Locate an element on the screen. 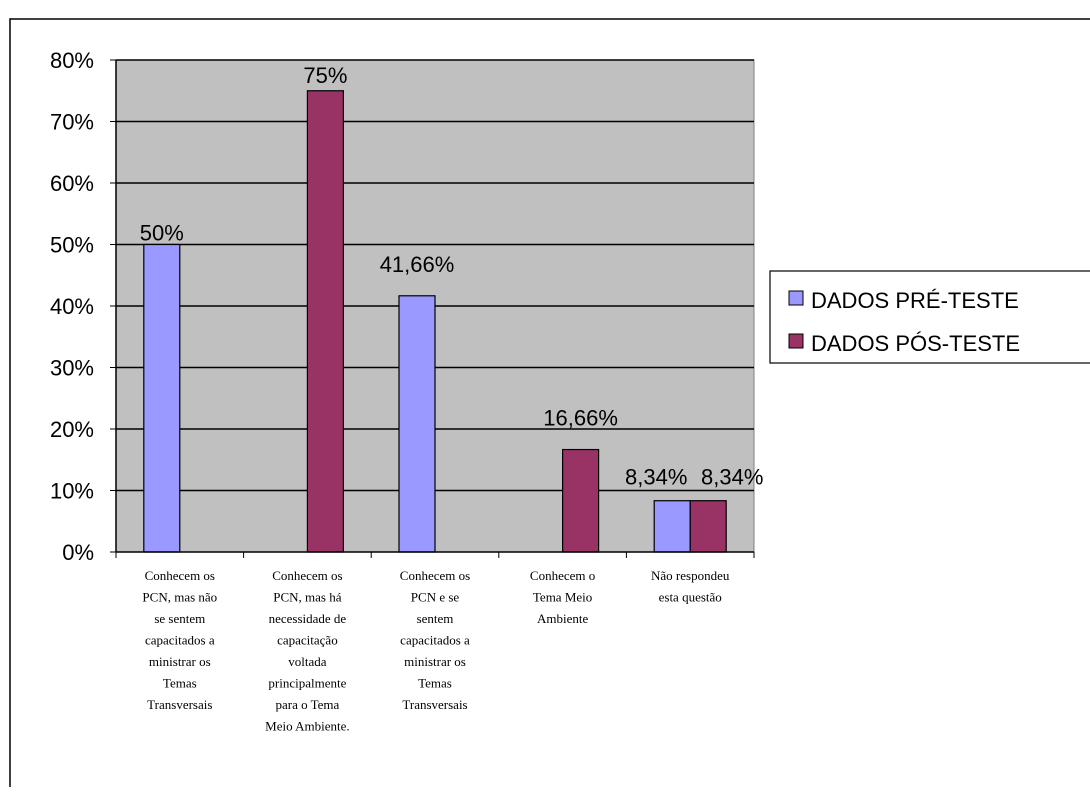 The width and height of the screenshot is (1090, 792). x-category-line: necessidade de is located at coordinates (308, 618).